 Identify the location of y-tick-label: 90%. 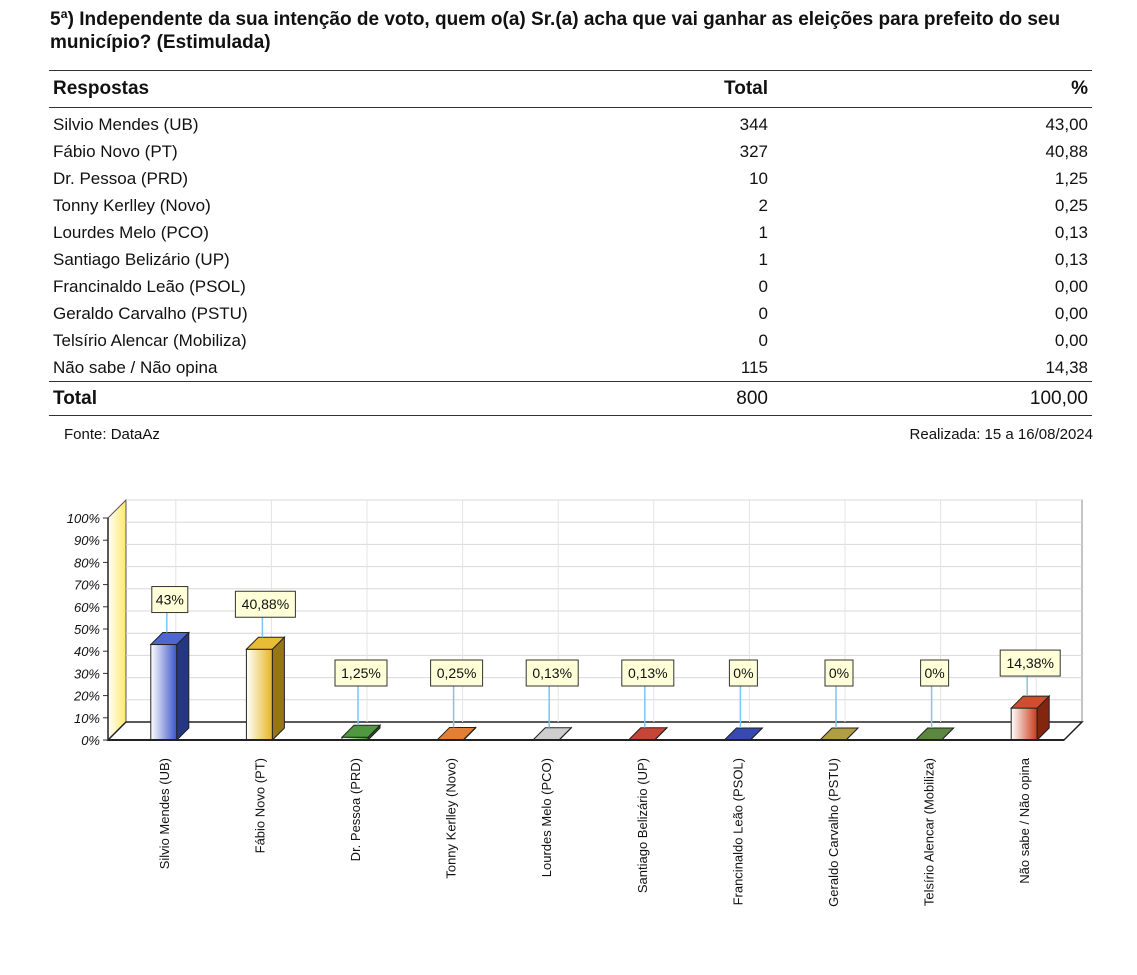
(87, 540).